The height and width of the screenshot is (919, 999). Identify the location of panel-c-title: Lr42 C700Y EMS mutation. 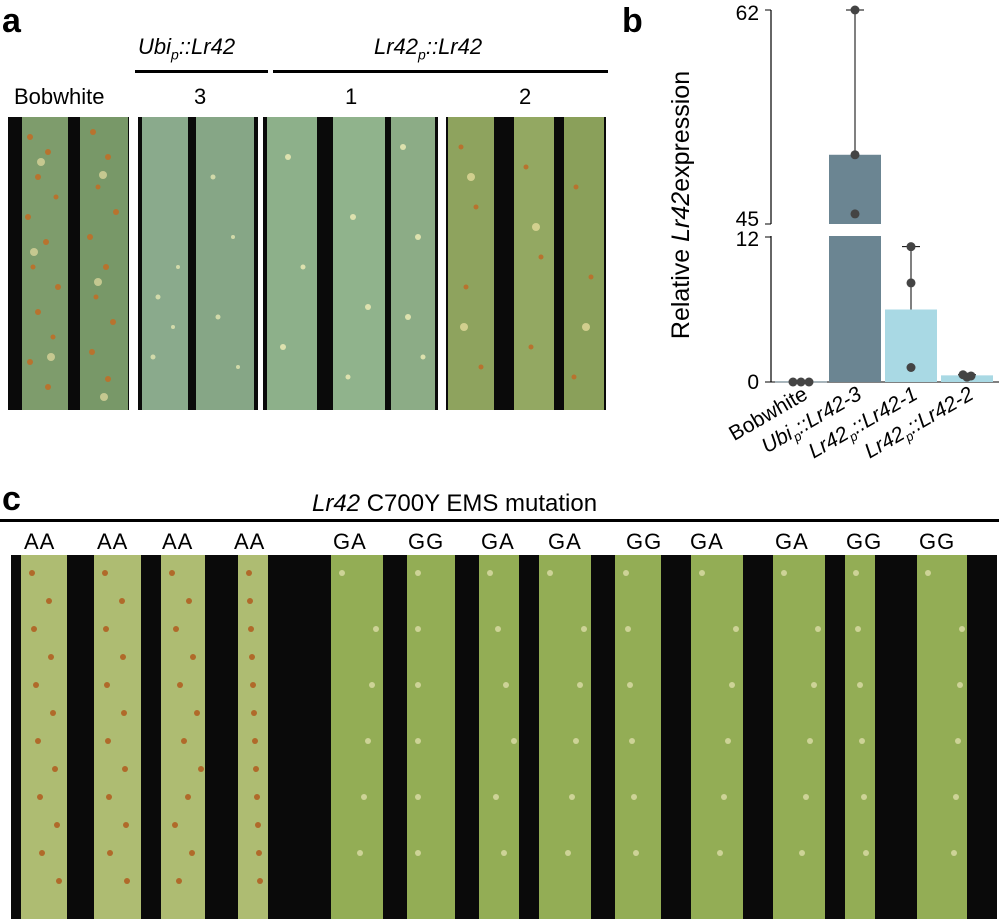
(454, 504).